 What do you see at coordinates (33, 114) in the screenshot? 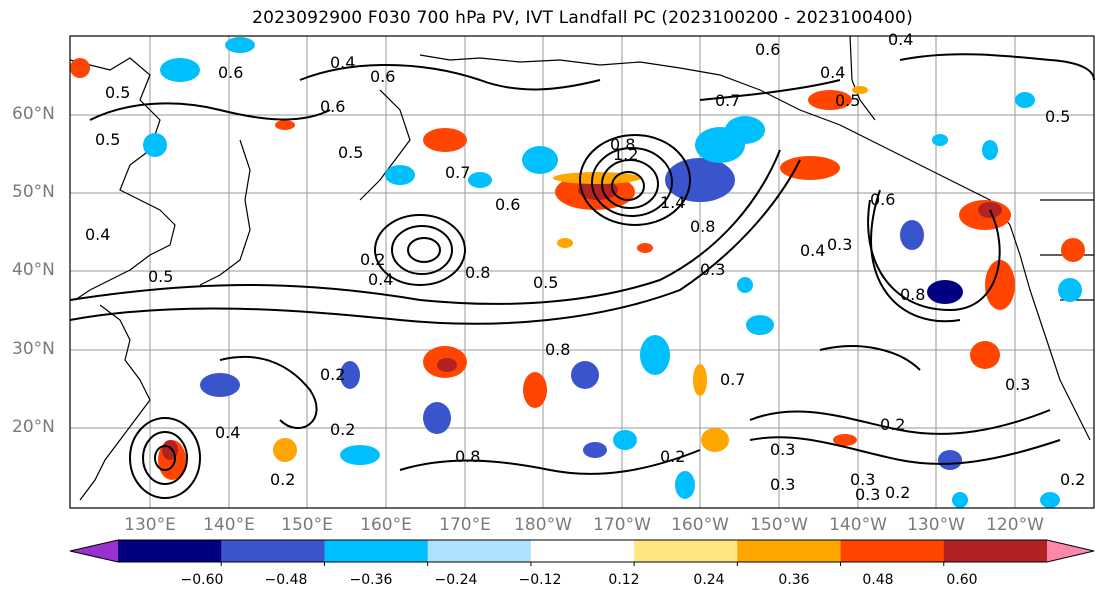
I see `lat-label: 60°N` at bounding box center [33, 114].